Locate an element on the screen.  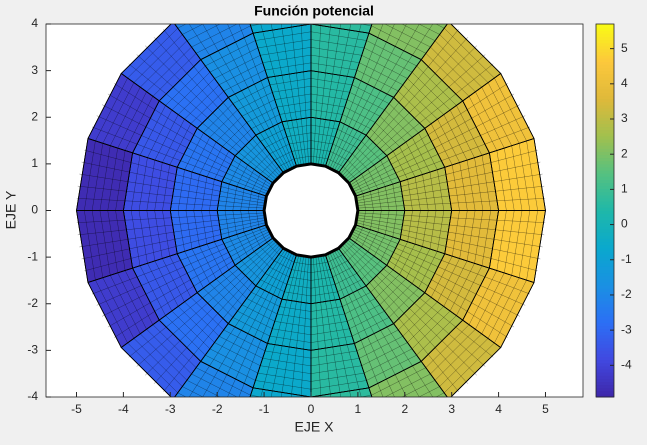
y-tick-label: 4 is located at coordinates (34, 23).